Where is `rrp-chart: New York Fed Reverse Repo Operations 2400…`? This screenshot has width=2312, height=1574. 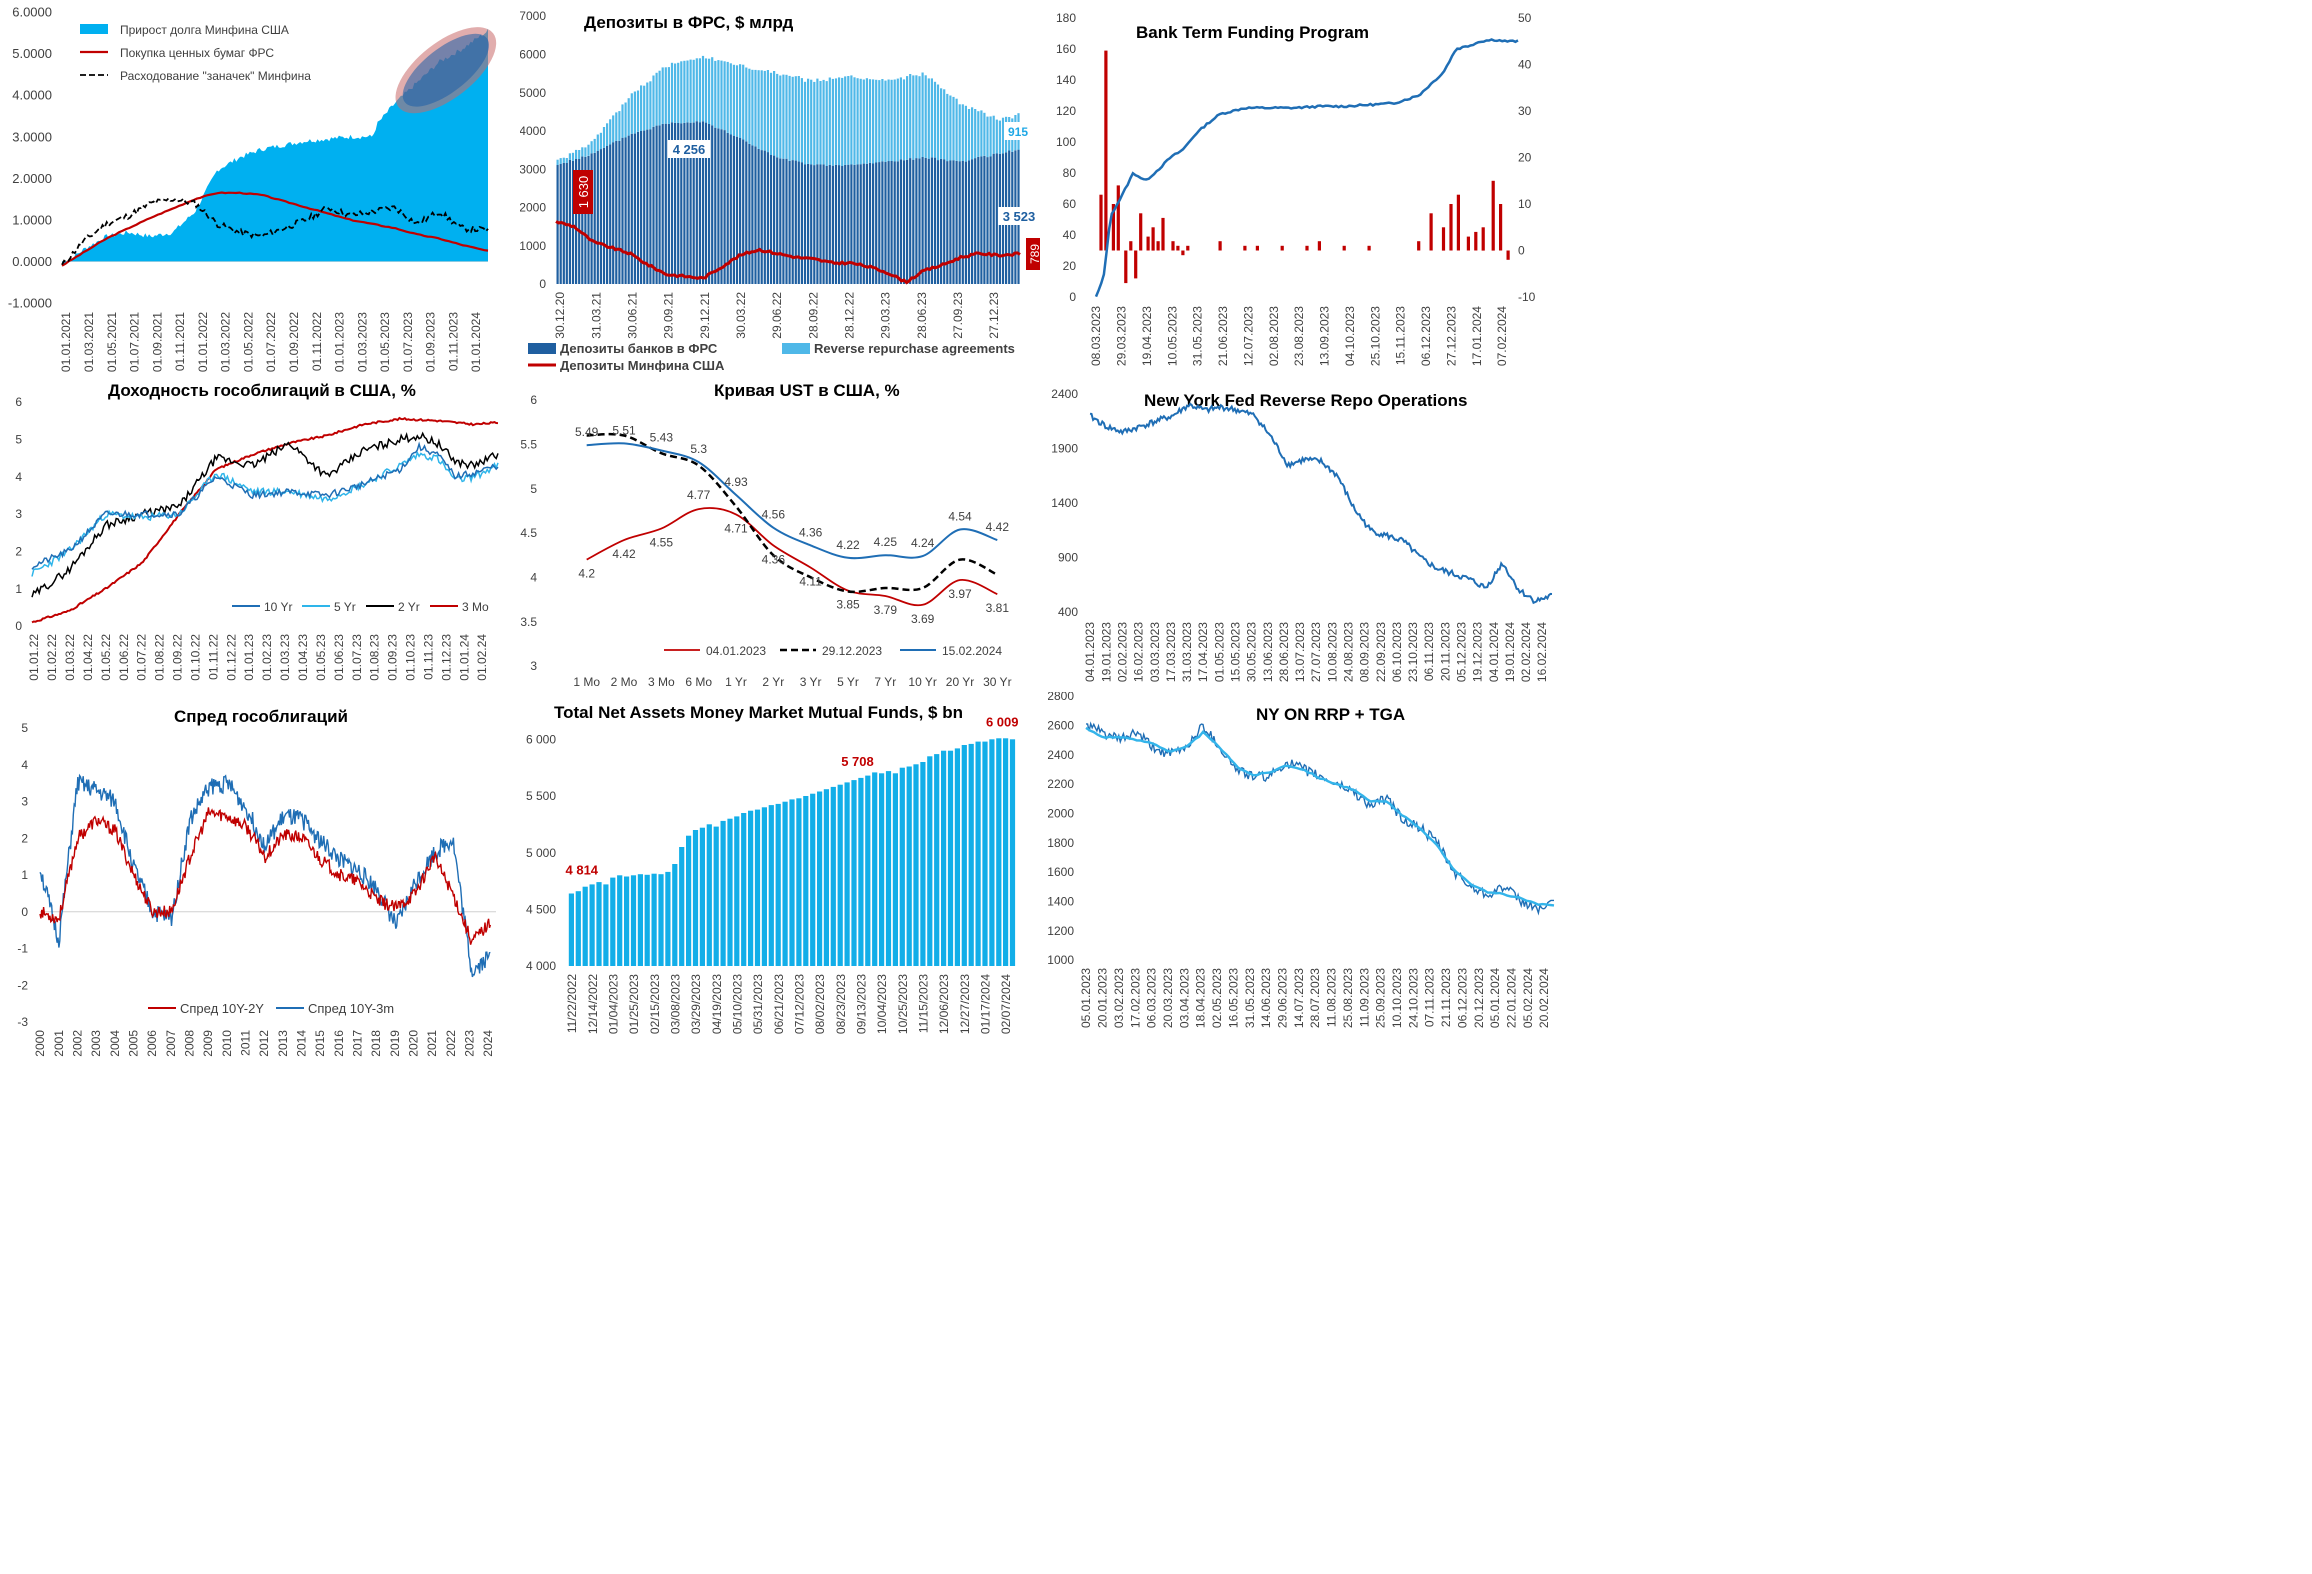 rrp-chart: New York Fed Reverse Repo Operations 2400… is located at coordinates (1302, 534).